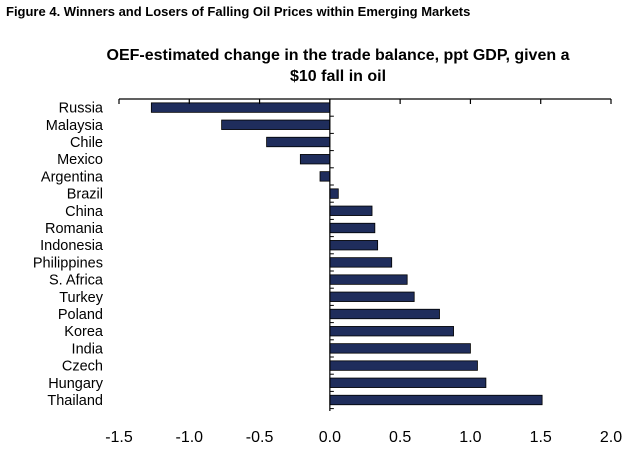 Image resolution: width=640 pixels, height=450 pixels. Describe the element at coordinates (72, 246) in the screenshot. I see `category-label: Indonesia` at that location.